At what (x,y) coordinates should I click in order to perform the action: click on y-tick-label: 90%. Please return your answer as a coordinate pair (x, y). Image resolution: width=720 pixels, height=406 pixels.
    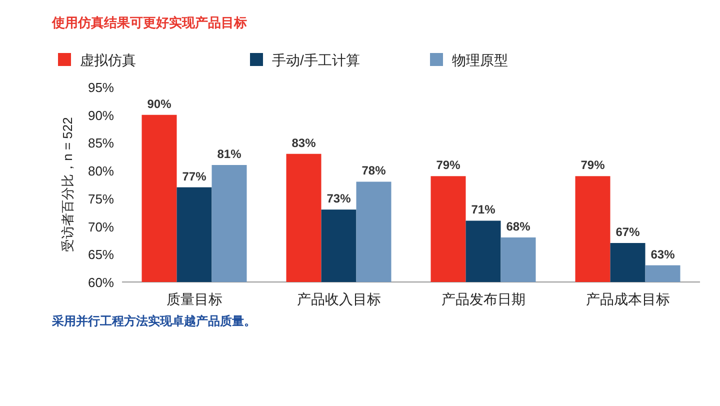
    Looking at the image, I should click on (101, 115).